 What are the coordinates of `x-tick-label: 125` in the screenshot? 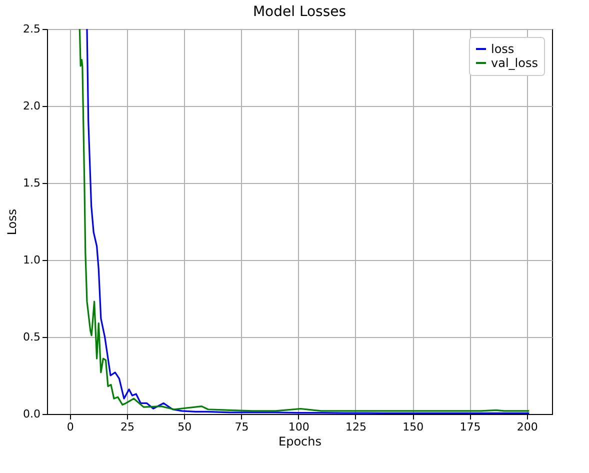 It's located at (355, 427).